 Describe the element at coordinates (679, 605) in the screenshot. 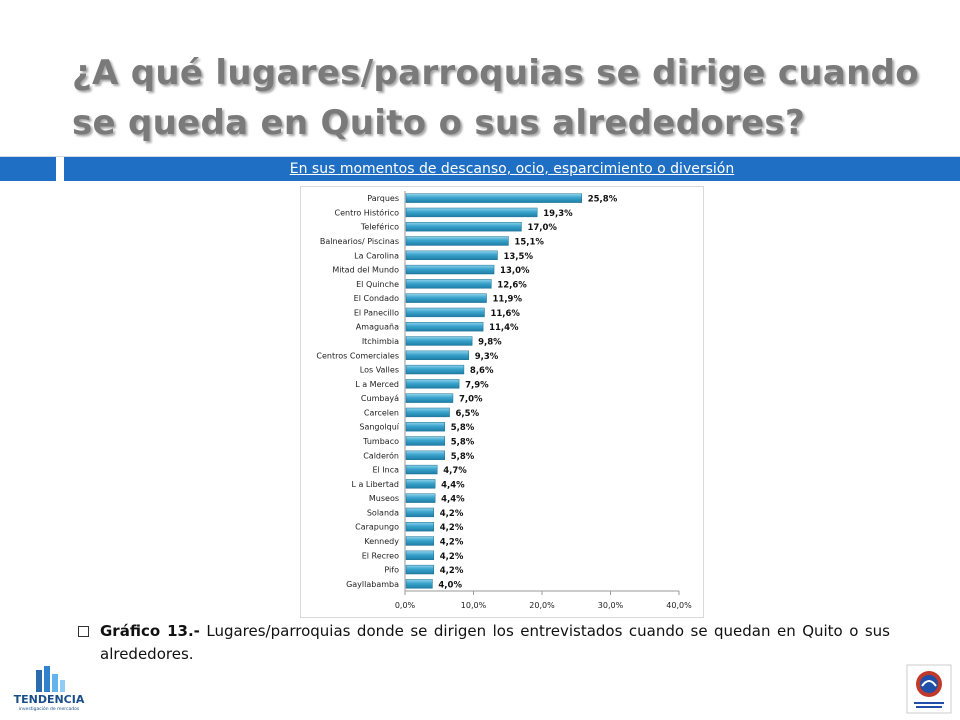

I see `x-tick-label: 40,0%` at that location.